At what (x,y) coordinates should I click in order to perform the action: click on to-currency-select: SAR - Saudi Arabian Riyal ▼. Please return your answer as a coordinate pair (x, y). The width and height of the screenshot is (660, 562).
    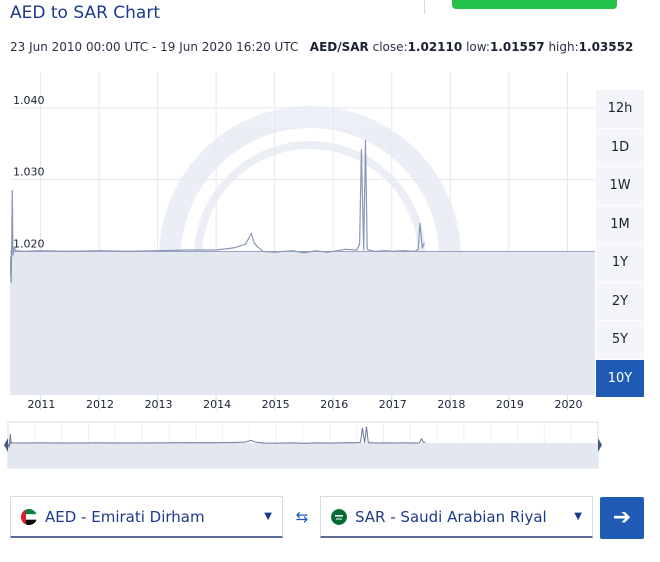
    Looking at the image, I should click on (456, 517).